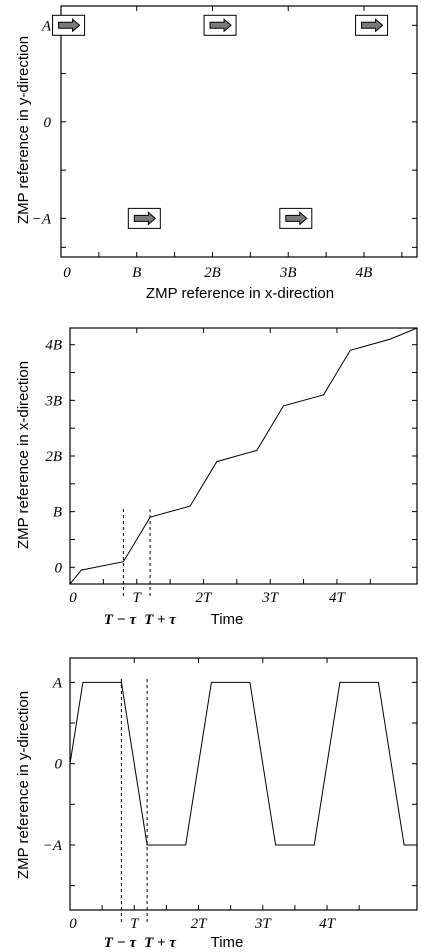 This screenshot has height=952, width=432. I want to click on chart-3-series-line, so click(243, 763).